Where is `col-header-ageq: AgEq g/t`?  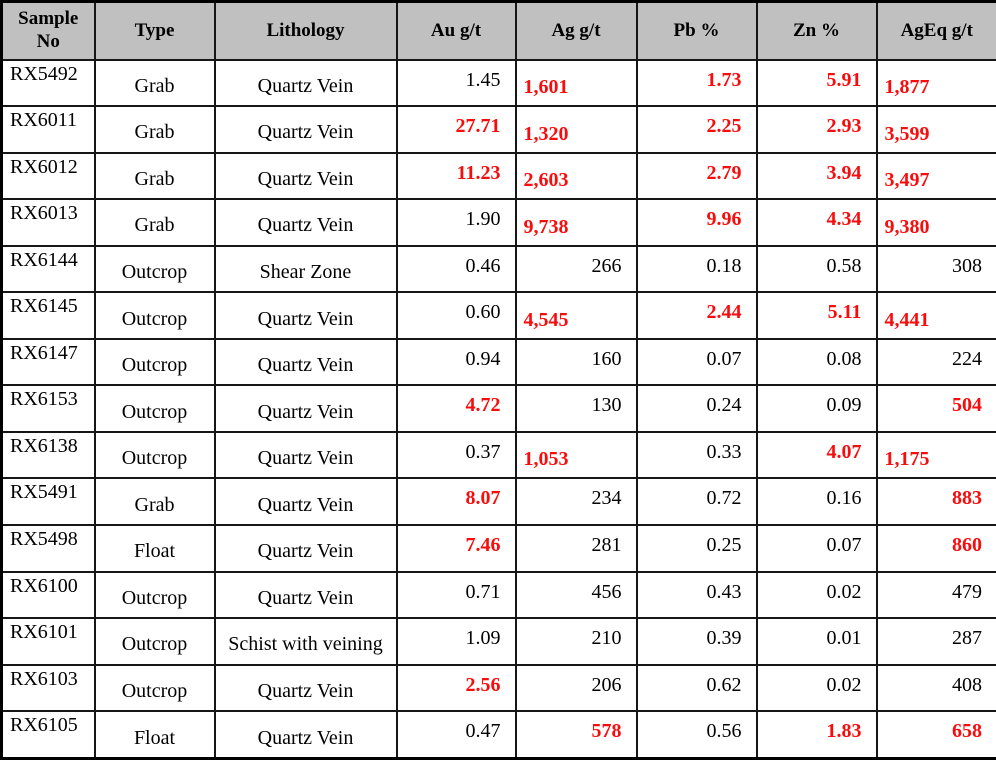
col-header-ageq: AgEq g/t is located at coordinates (935, 30).